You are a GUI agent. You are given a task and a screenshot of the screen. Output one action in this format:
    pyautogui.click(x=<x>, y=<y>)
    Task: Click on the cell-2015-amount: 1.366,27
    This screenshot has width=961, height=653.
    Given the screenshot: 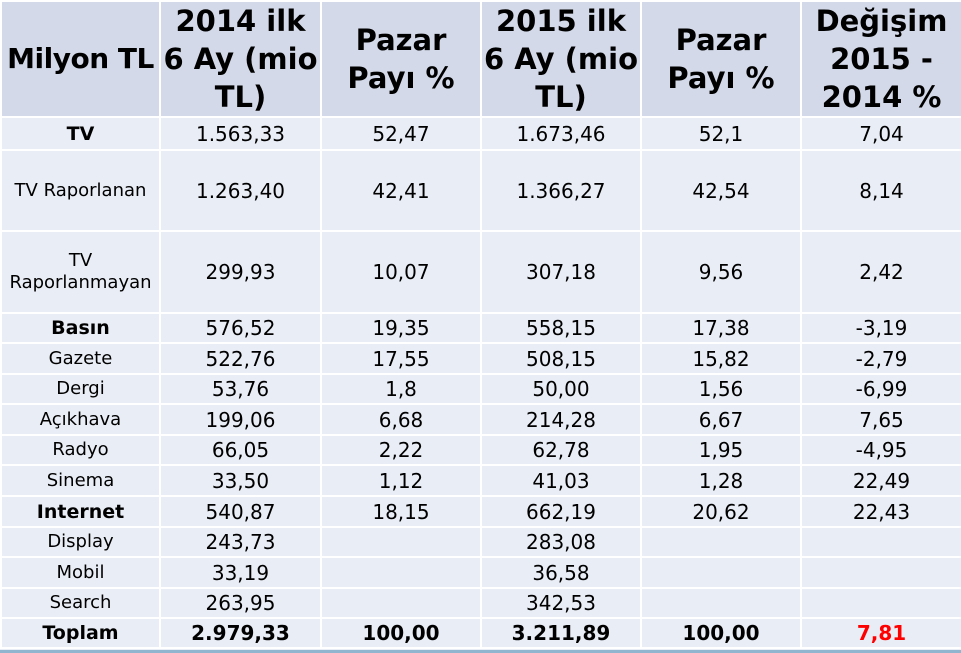 What is the action you would take?
    pyautogui.click(x=561, y=190)
    